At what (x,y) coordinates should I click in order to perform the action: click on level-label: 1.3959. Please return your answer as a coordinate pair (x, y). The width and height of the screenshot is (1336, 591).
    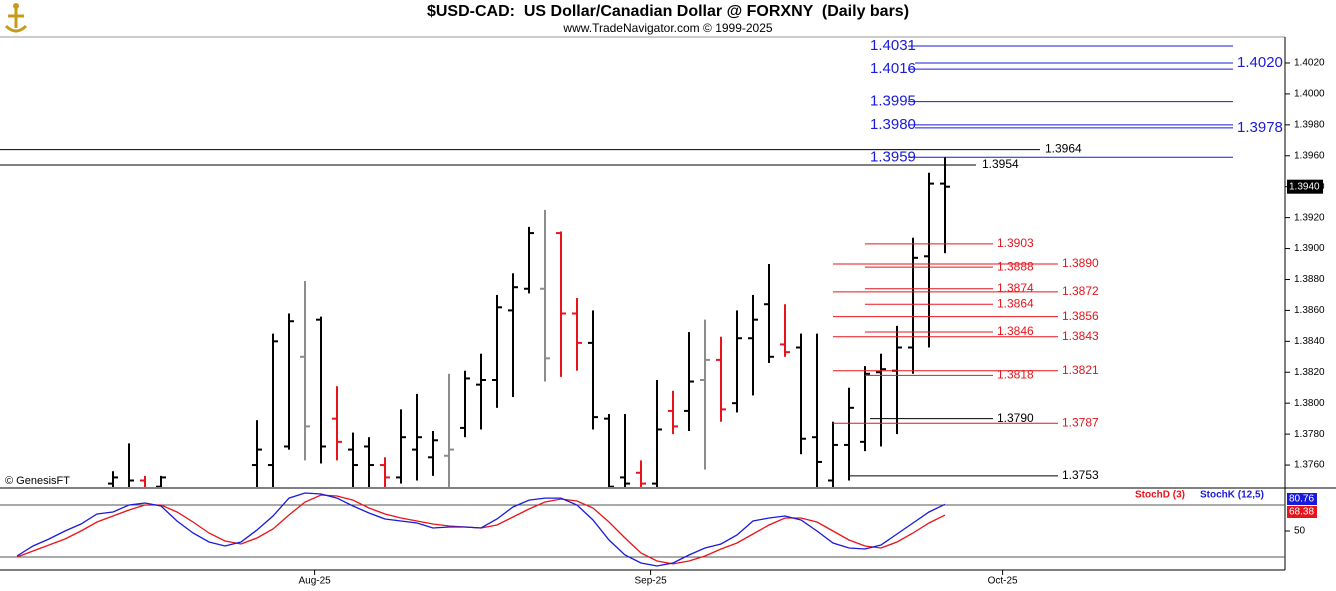
    Looking at the image, I should click on (893, 156).